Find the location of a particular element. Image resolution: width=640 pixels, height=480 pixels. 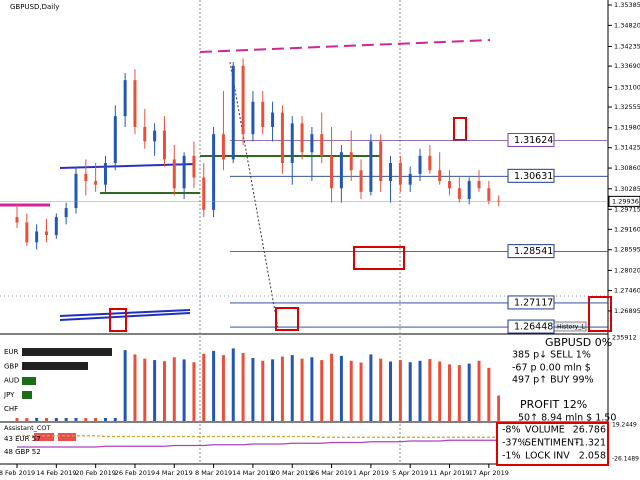

panel-title: Assistant_COT is located at coordinates (27, 428).